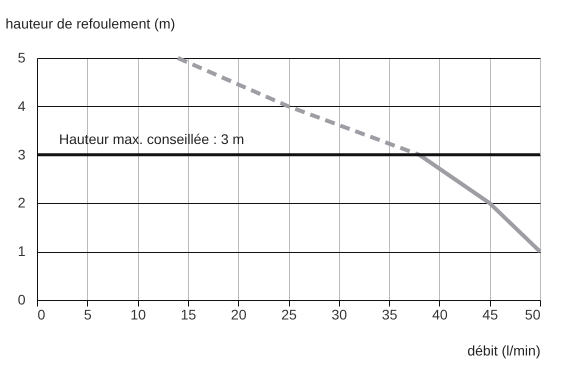 The image size is (563, 391). I want to click on y-tick-label: 3, so click(22, 154).